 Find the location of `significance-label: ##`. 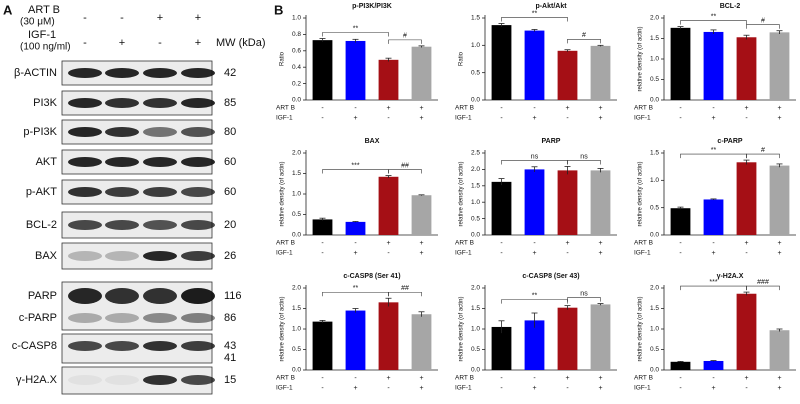

significance-label: ## is located at coordinates (405, 165).